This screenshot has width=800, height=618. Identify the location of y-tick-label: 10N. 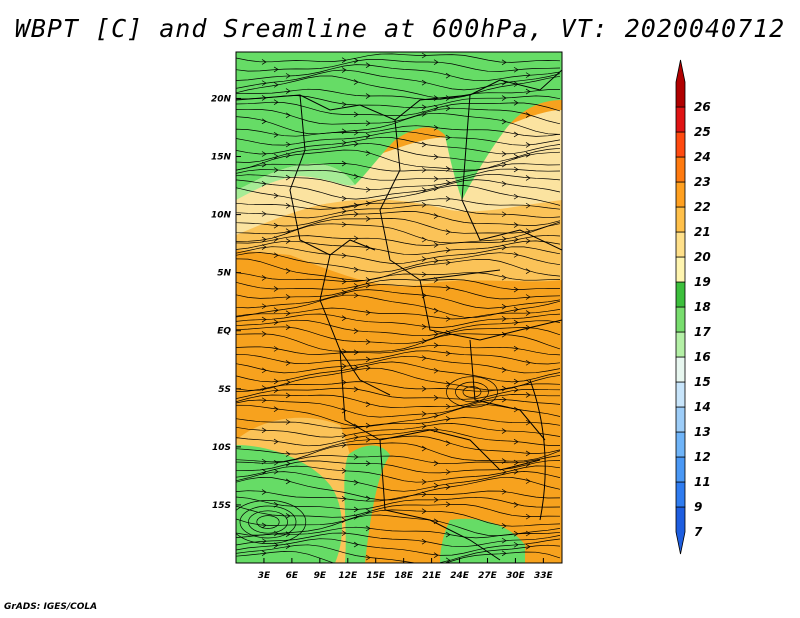
(221, 216).